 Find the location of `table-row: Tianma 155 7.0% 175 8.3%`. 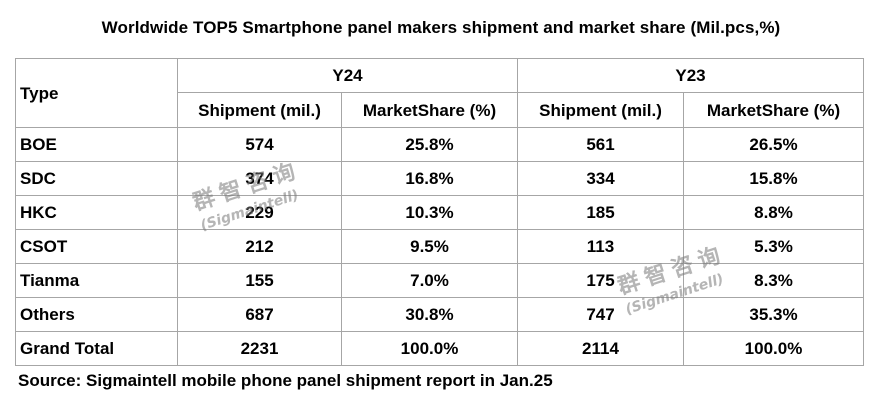

table-row: Tianma 155 7.0% 175 8.3% is located at coordinates (439, 280).